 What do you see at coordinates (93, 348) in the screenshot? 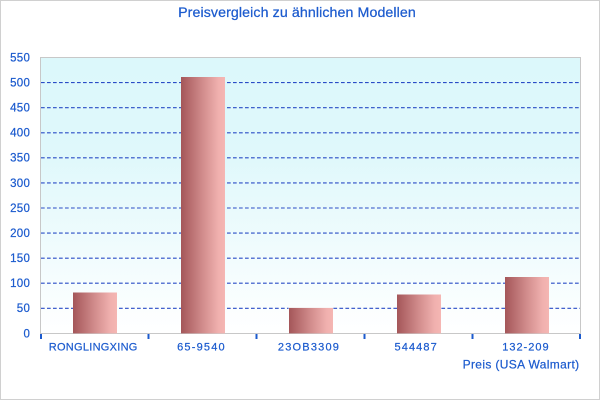
I see `svg-text: RONGLINGXING` at bounding box center [93, 348].